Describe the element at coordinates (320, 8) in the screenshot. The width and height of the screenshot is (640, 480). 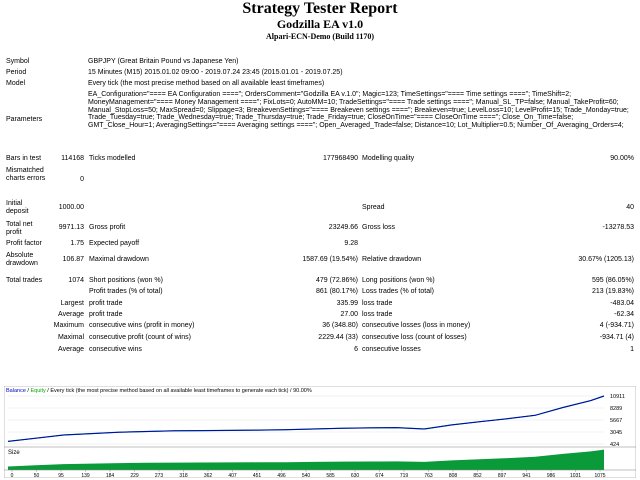
I see `report-title: Strategy Tester Report` at that location.